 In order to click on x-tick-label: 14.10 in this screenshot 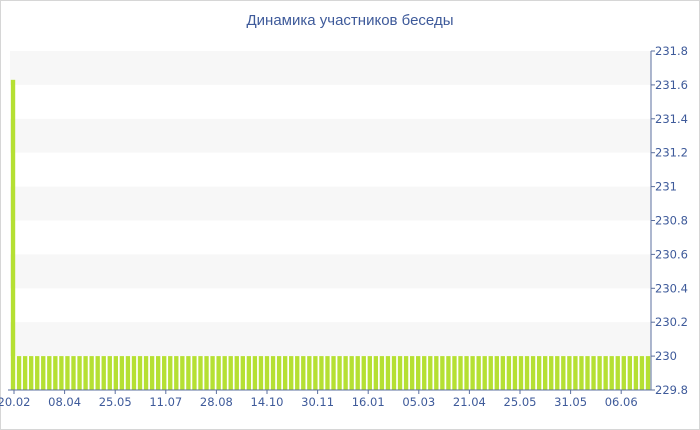, I will do `click(267, 402)`.